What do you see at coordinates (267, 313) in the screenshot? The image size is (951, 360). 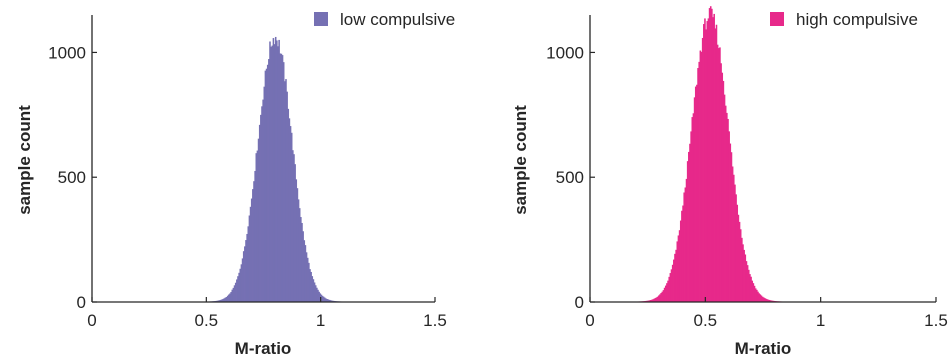 I see `x-ticks: 0 0.5 1 1.5` at bounding box center [267, 313].